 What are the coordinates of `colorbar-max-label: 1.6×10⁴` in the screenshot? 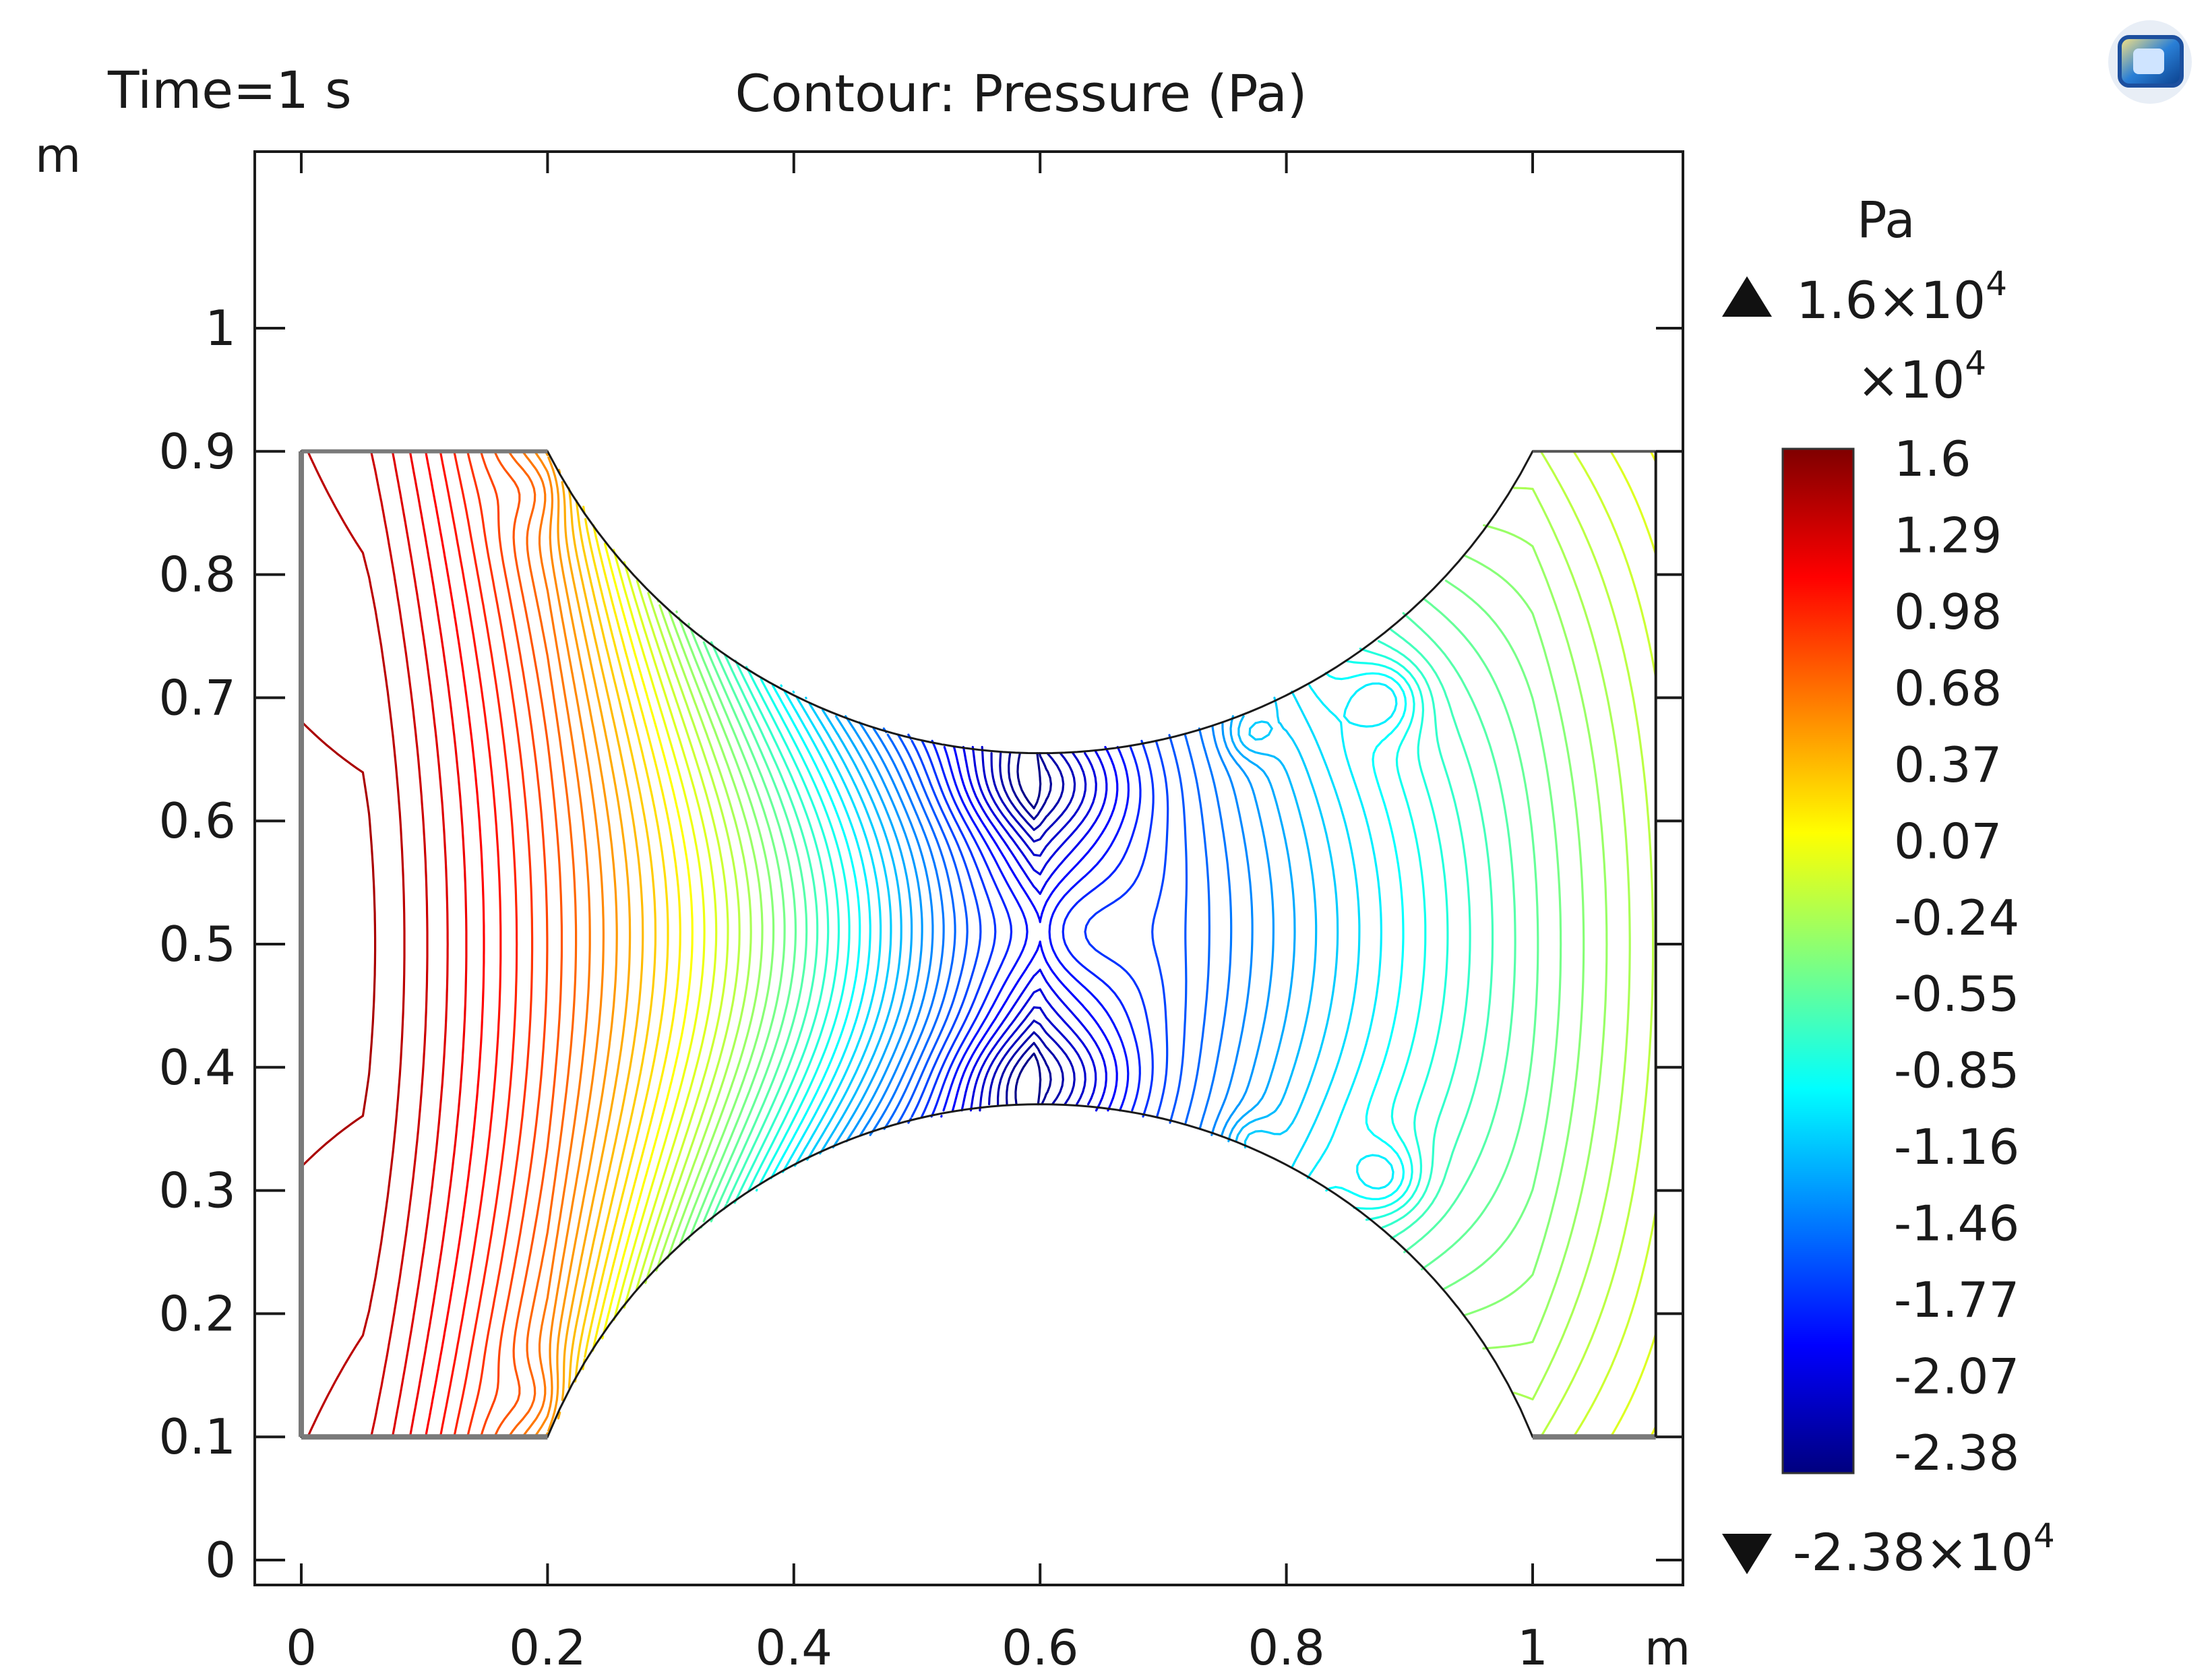 It's located at (1902, 297).